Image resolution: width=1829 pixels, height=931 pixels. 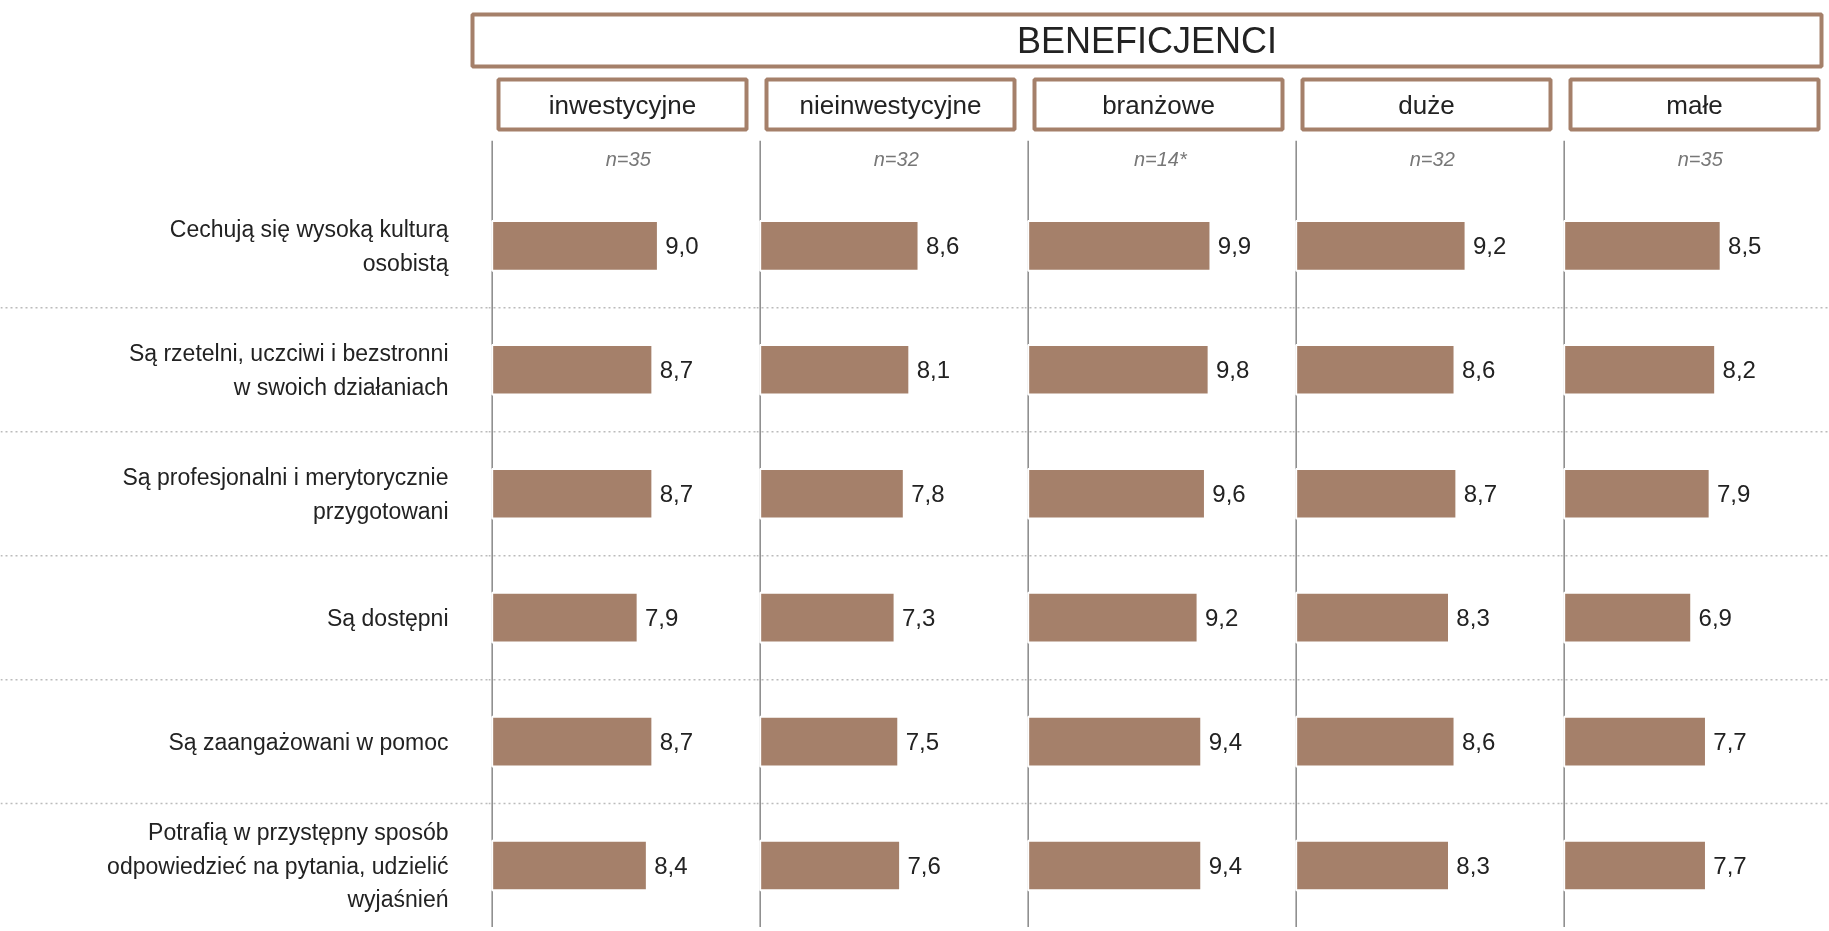 What do you see at coordinates (918, 618) in the screenshot?
I see `data-label: 7,3` at bounding box center [918, 618].